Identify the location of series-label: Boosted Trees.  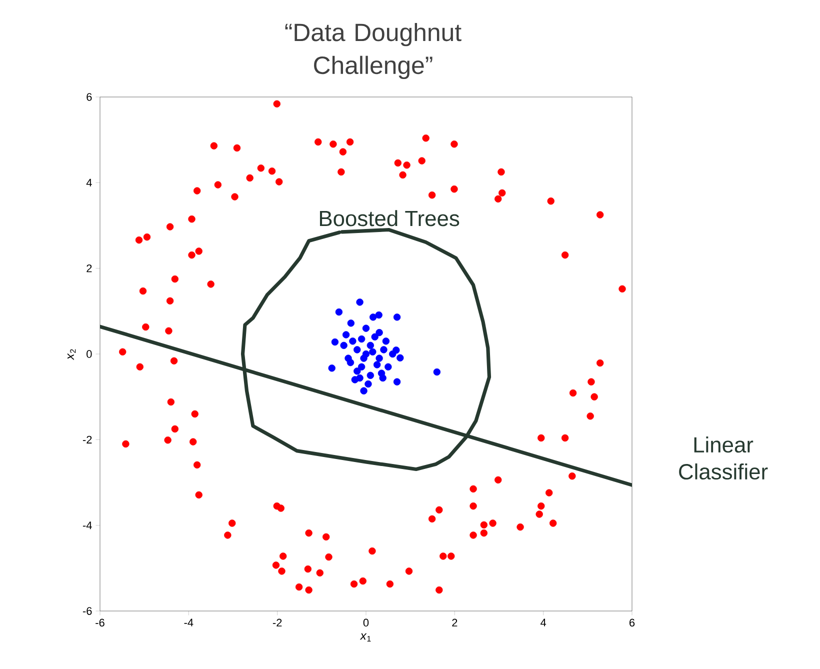
(390, 218).